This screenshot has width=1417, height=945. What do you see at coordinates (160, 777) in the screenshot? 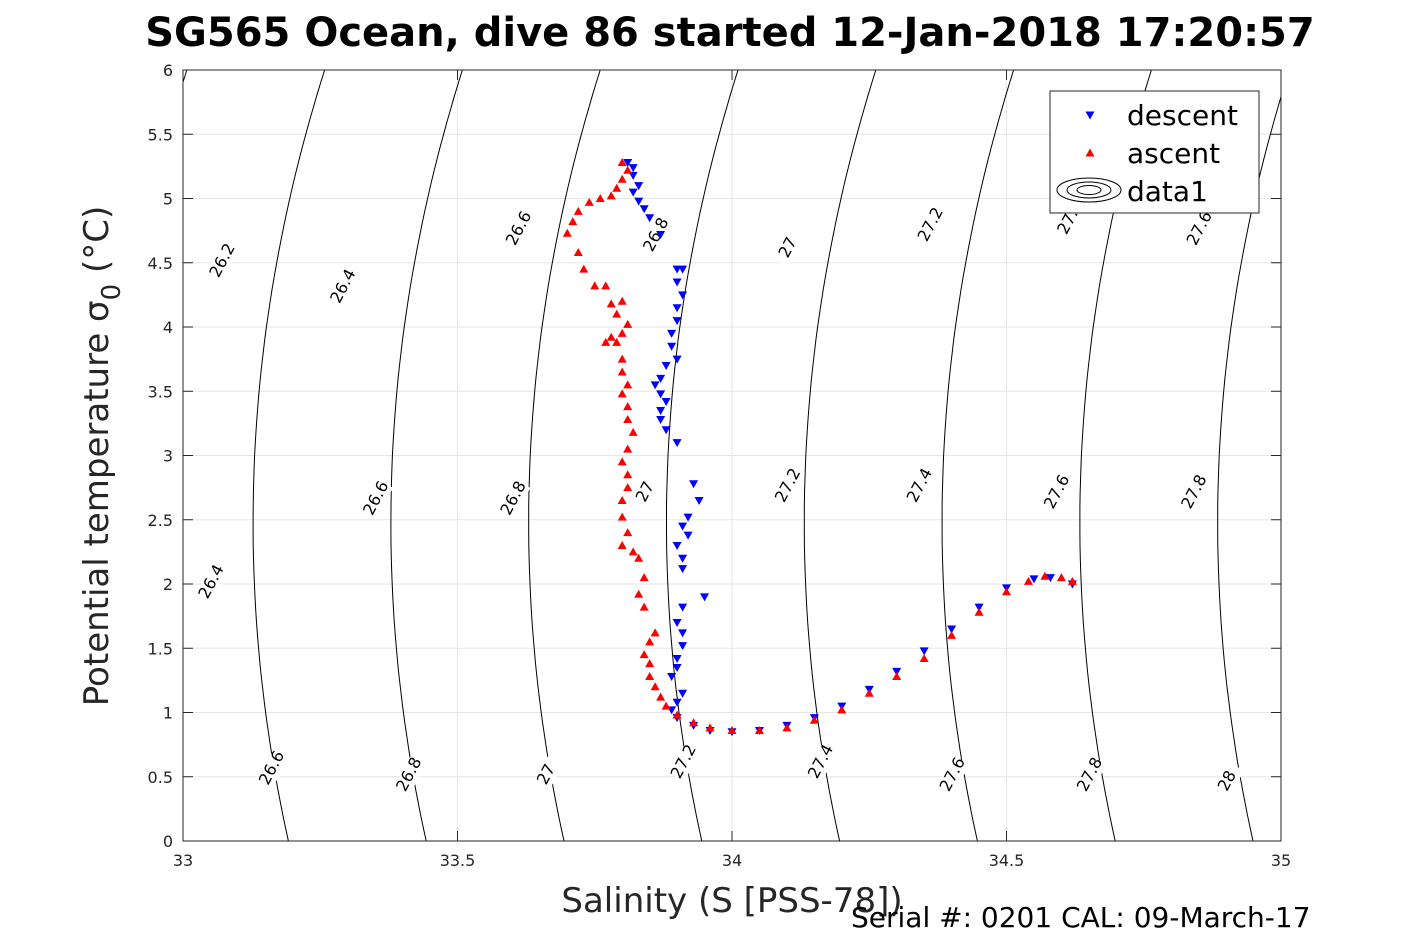
I see `y-tick-label: 0.5` at bounding box center [160, 777].